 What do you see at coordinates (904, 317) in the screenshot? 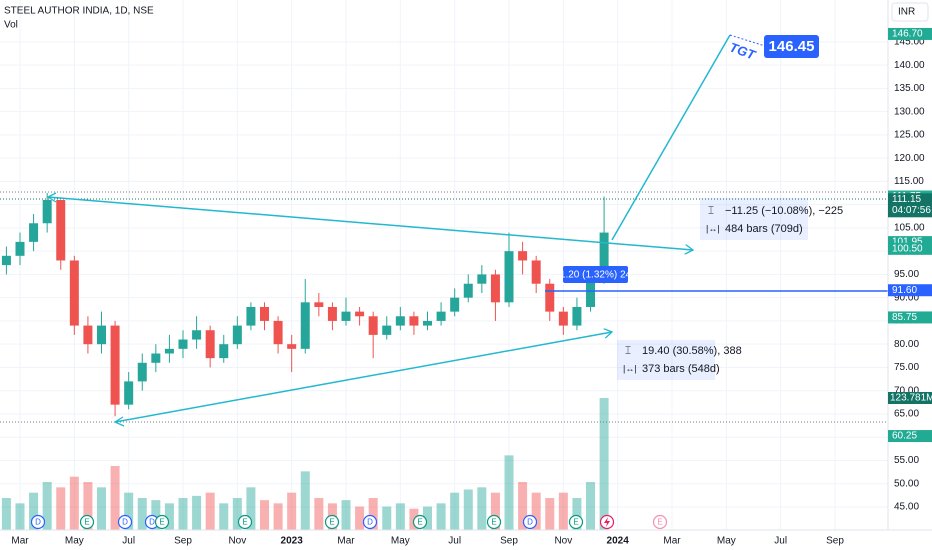
I see `price-badge-label: 85.75` at bounding box center [904, 317].